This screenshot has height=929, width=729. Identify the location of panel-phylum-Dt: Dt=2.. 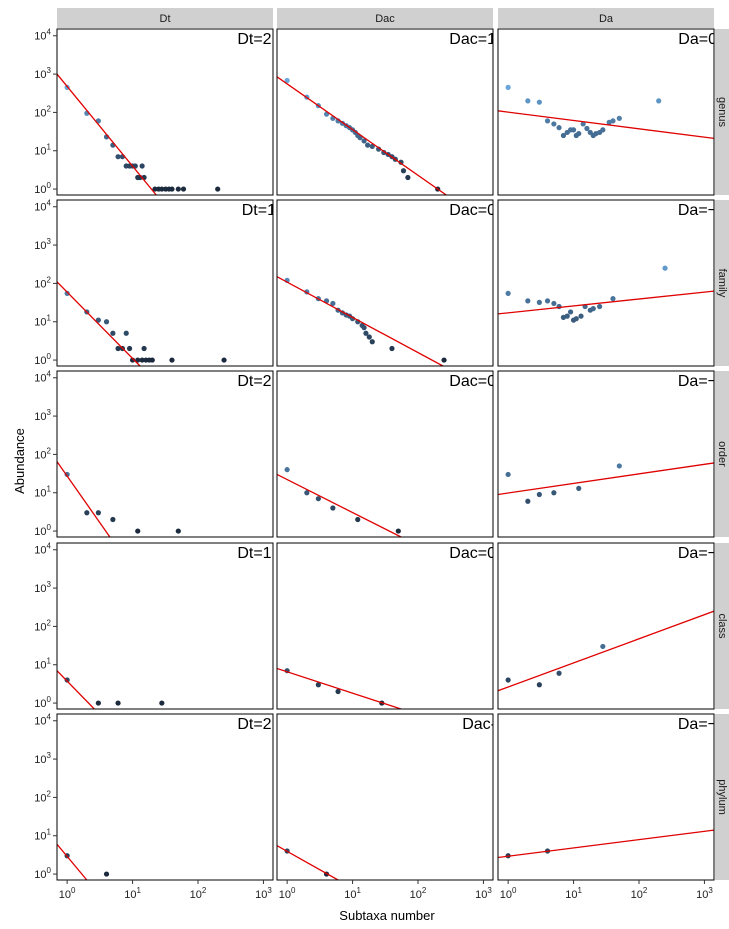
(166, 797).